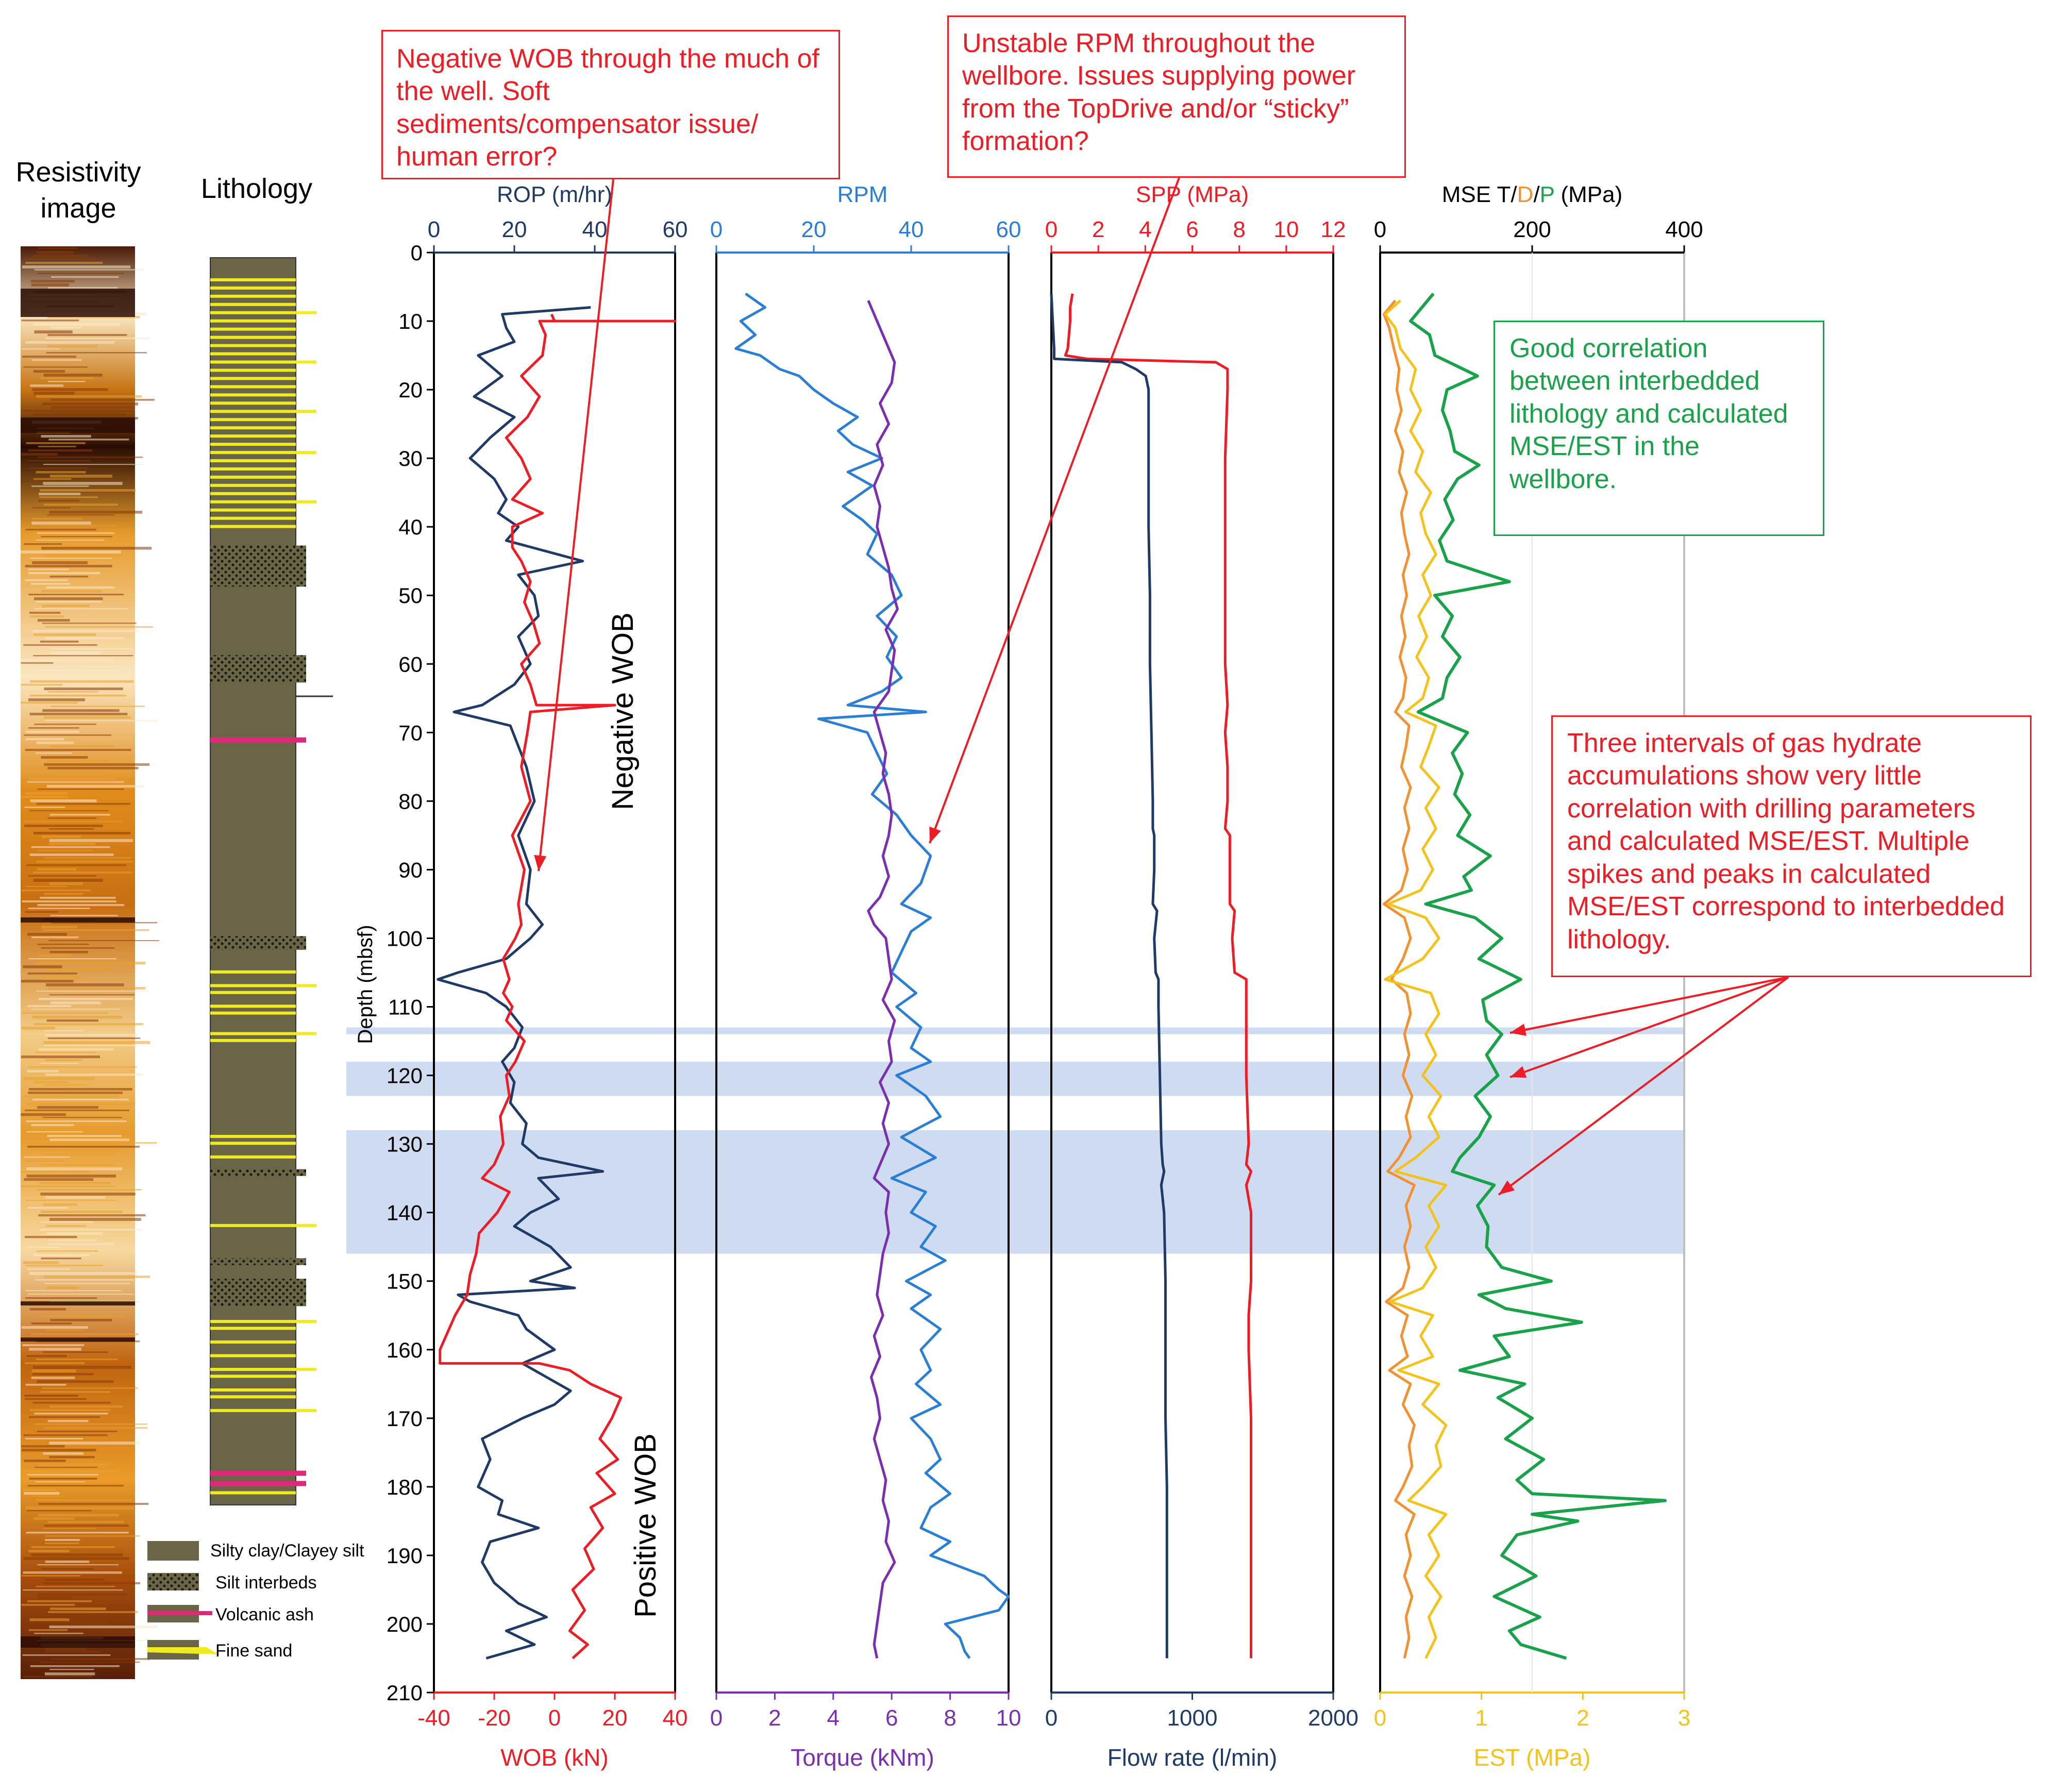 This screenshot has height=1792, width=2047. What do you see at coordinates (173, 1581) in the screenshot?
I see `legend-swatch-silt` at bounding box center [173, 1581].